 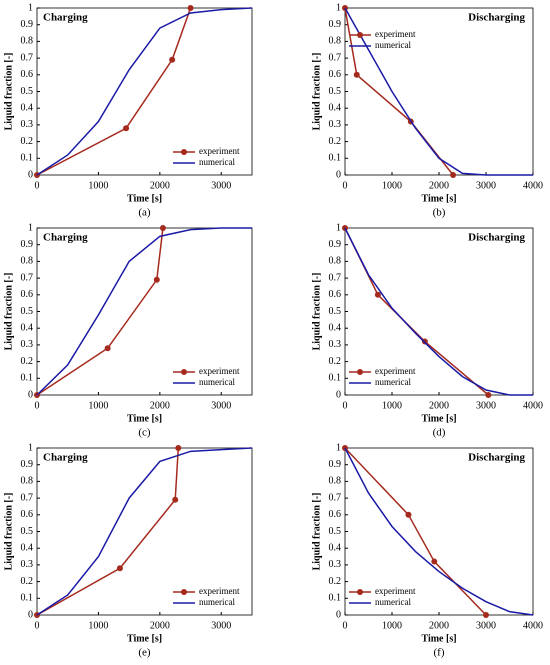 What do you see at coordinates (144, 653) in the screenshot?
I see `caption: (e)` at bounding box center [144, 653].